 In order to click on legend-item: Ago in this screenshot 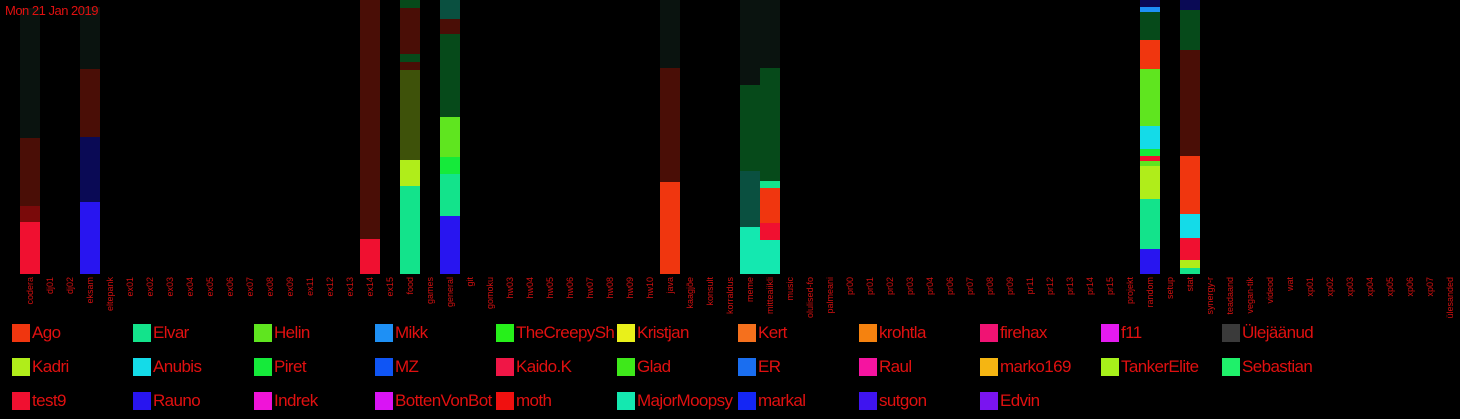, I will do `click(71, 332)`.